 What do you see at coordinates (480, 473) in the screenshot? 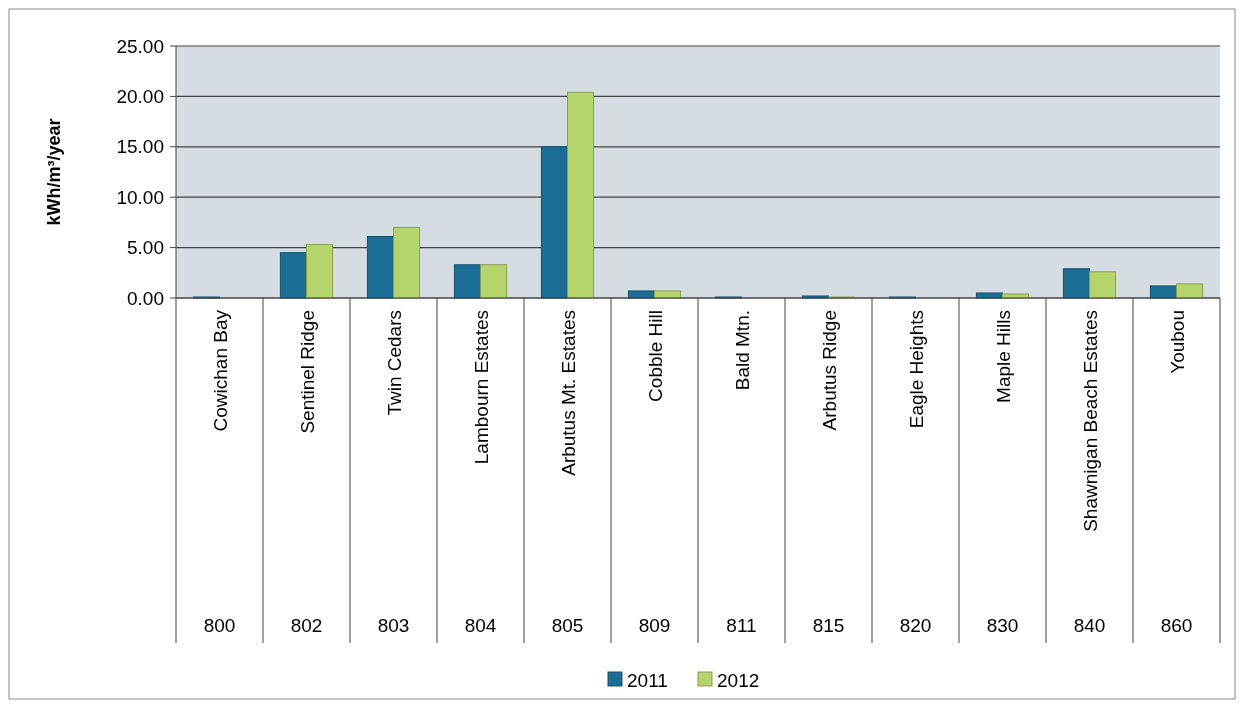
I see `category-label: Lambourn Estates 804` at bounding box center [480, 473].